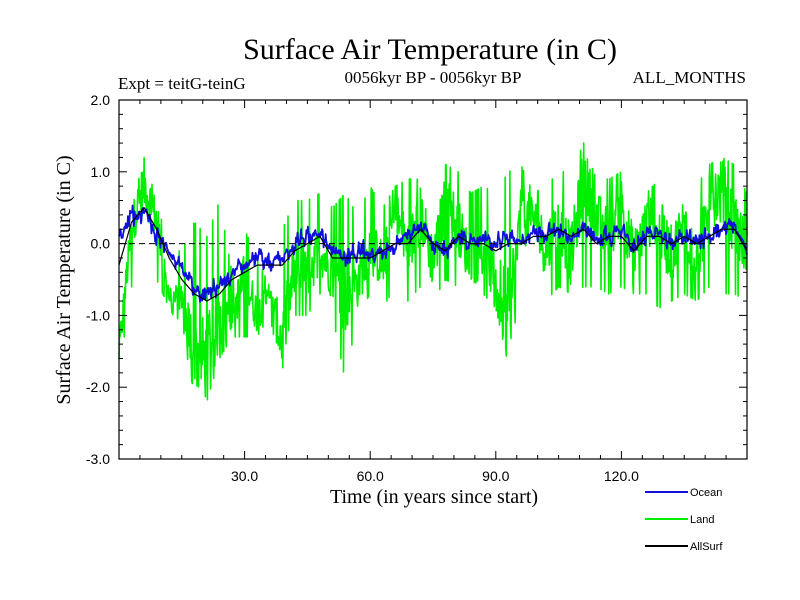 This screenshot has width=800, height=600. What do you see at coordinates (370, 476) in the screenshot?
I see `x-tick-label: 60.0` at bounding box center [370, 476].